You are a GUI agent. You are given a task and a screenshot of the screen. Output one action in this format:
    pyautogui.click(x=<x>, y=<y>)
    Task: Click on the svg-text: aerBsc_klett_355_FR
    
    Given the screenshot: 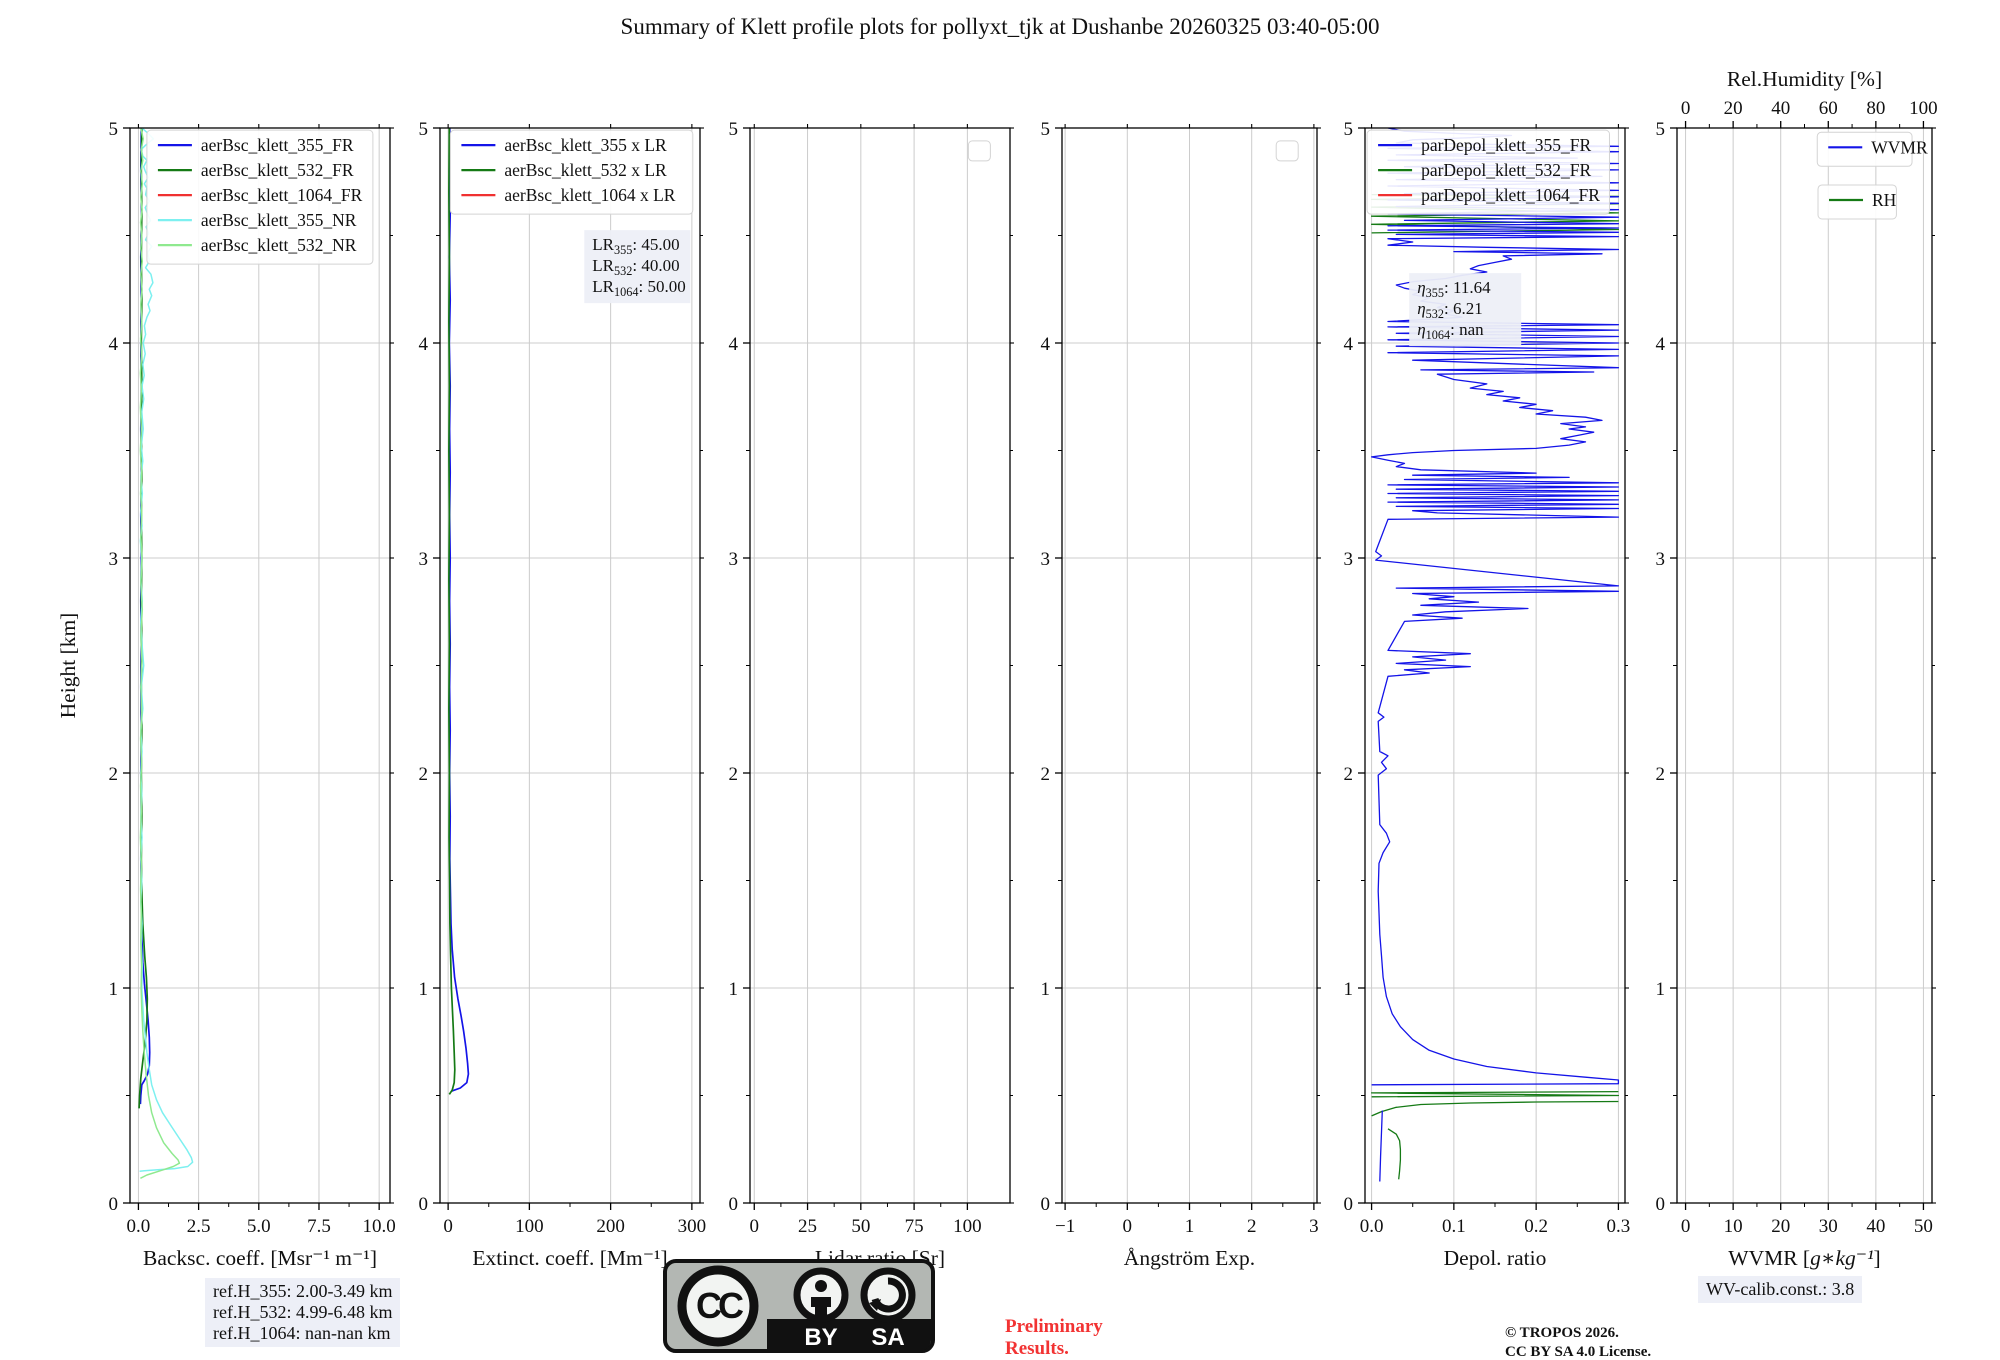 What is the action you would take?
    pyautogui.click(x=277, y=145)
    